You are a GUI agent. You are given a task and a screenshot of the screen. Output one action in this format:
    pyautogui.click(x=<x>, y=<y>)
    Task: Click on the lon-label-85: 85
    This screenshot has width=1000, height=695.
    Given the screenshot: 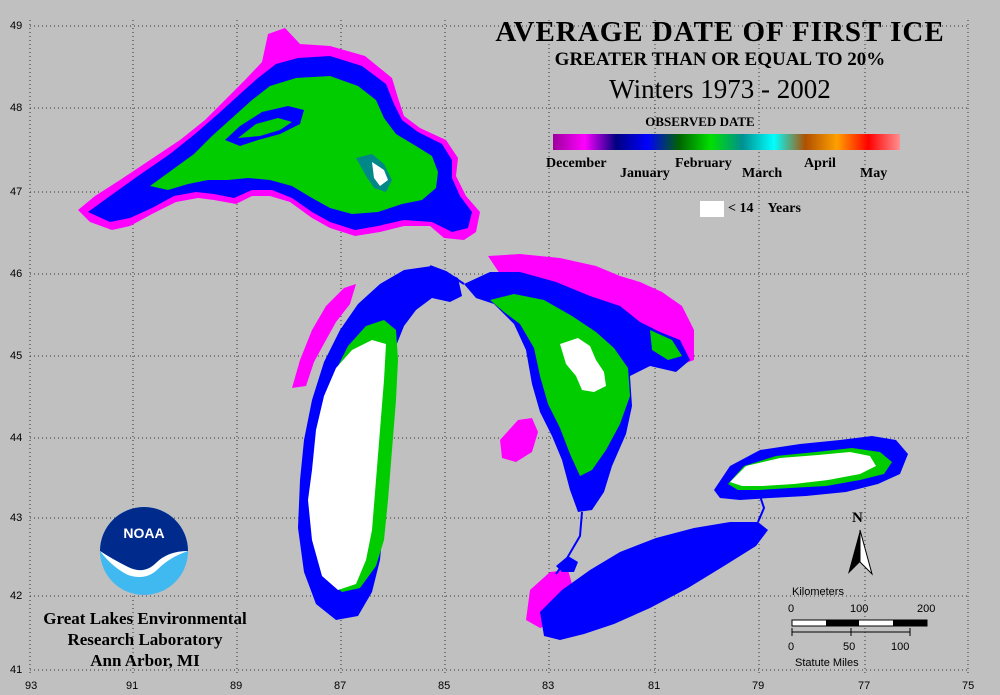 What is the action you would take?
    pyautogui.click(x=444, y=686)
    